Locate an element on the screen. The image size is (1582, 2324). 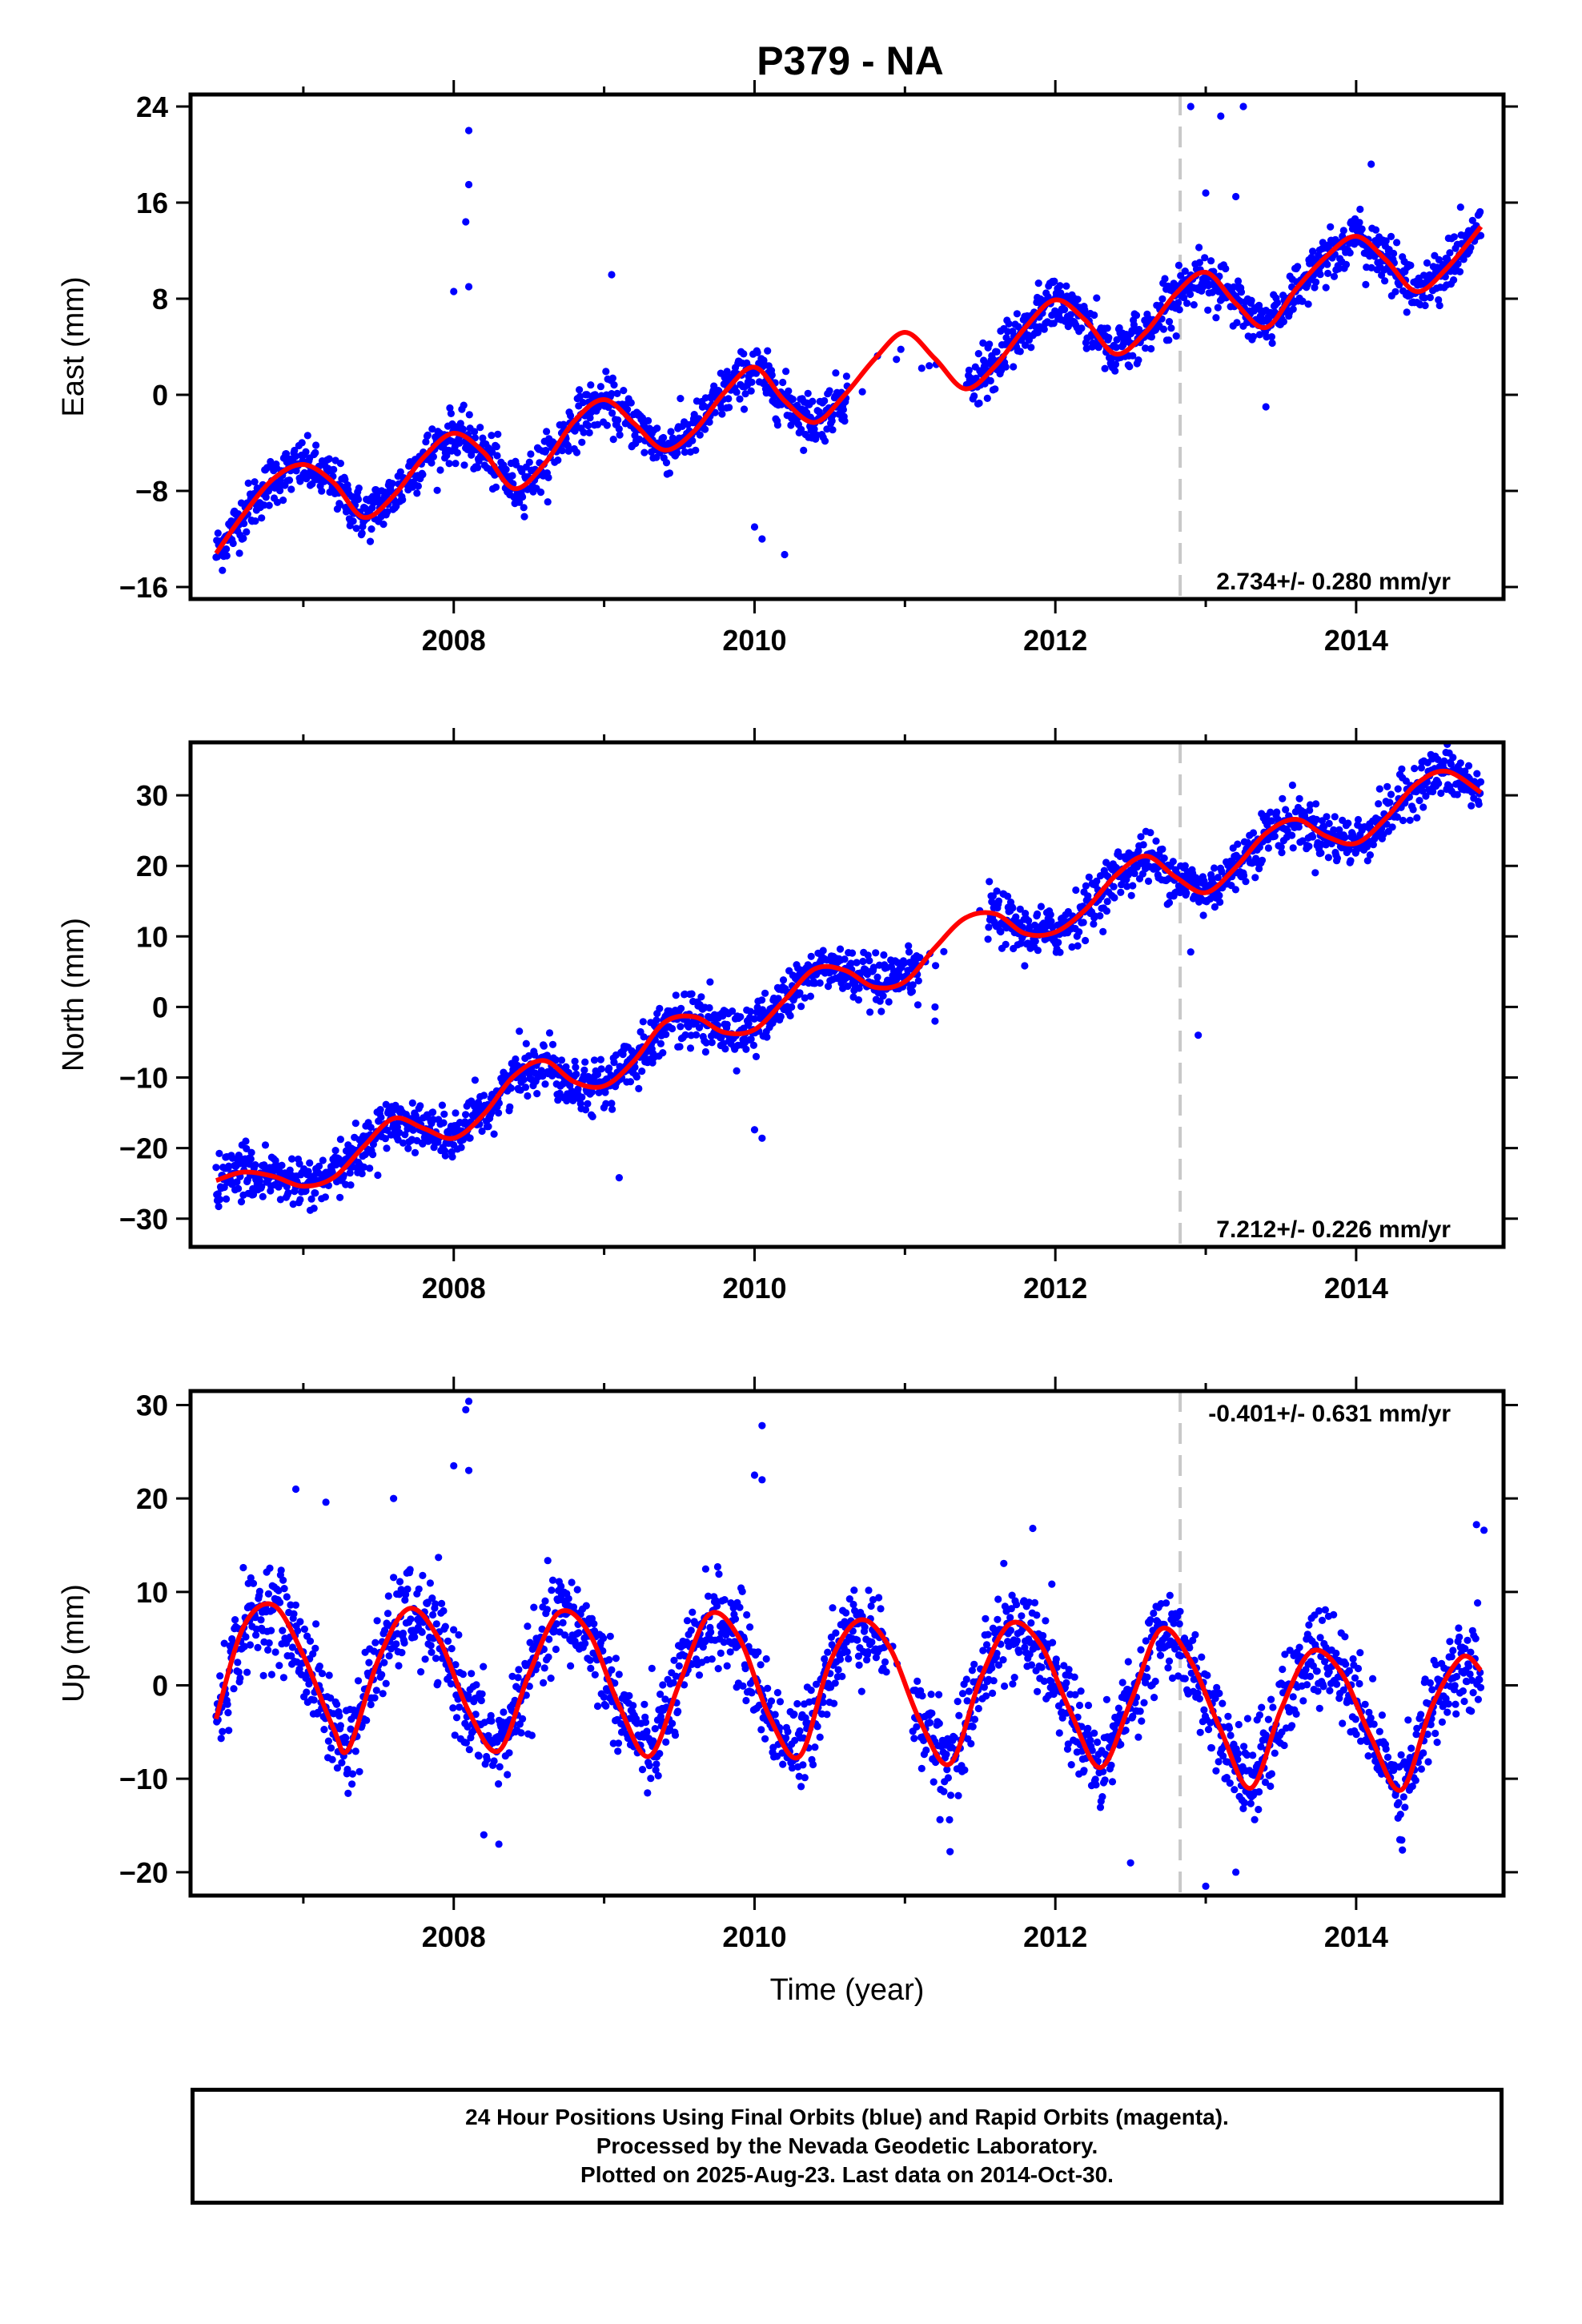
y-axis-label: North (mm) is located at coordinates (74, 995).